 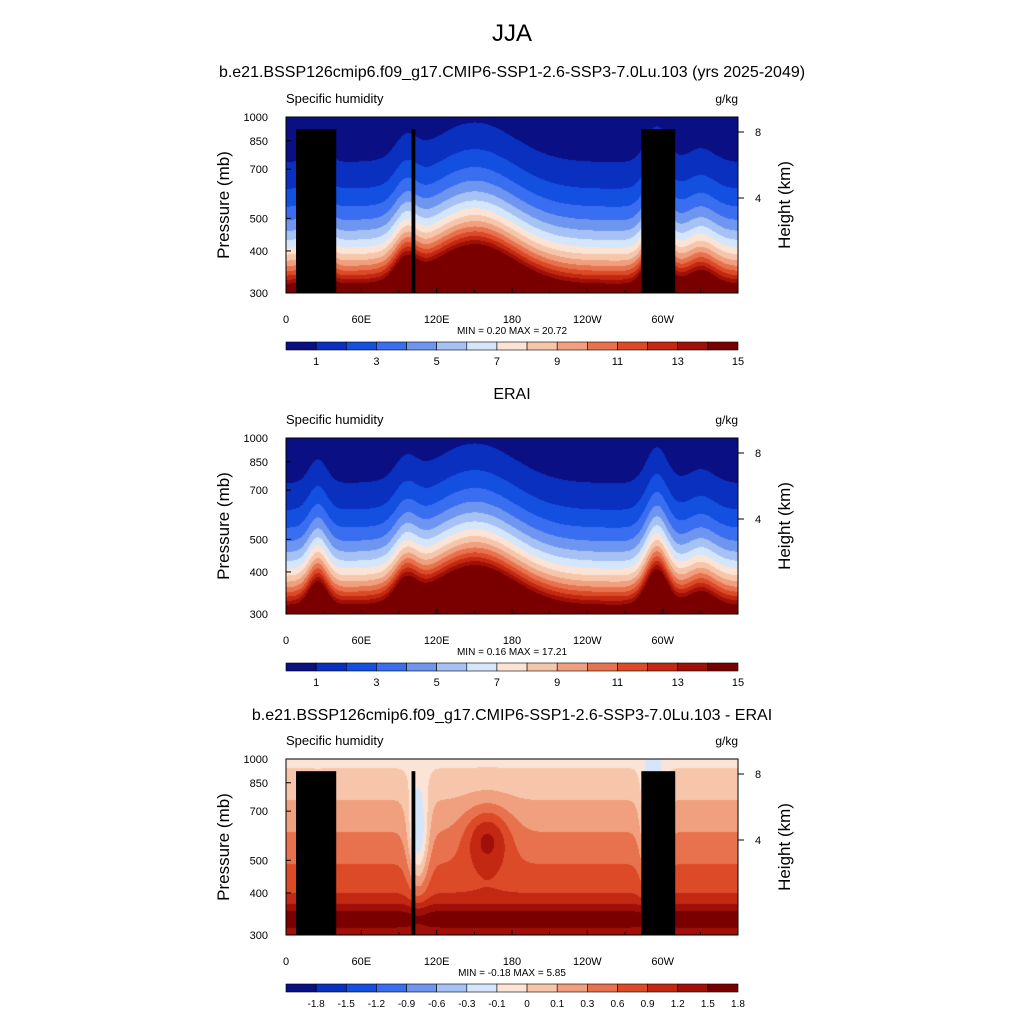 What do you see at coordinates (362, 320) in the screenshot?
I see `x-tick-label: 60E` at bounding box center [362, 320].